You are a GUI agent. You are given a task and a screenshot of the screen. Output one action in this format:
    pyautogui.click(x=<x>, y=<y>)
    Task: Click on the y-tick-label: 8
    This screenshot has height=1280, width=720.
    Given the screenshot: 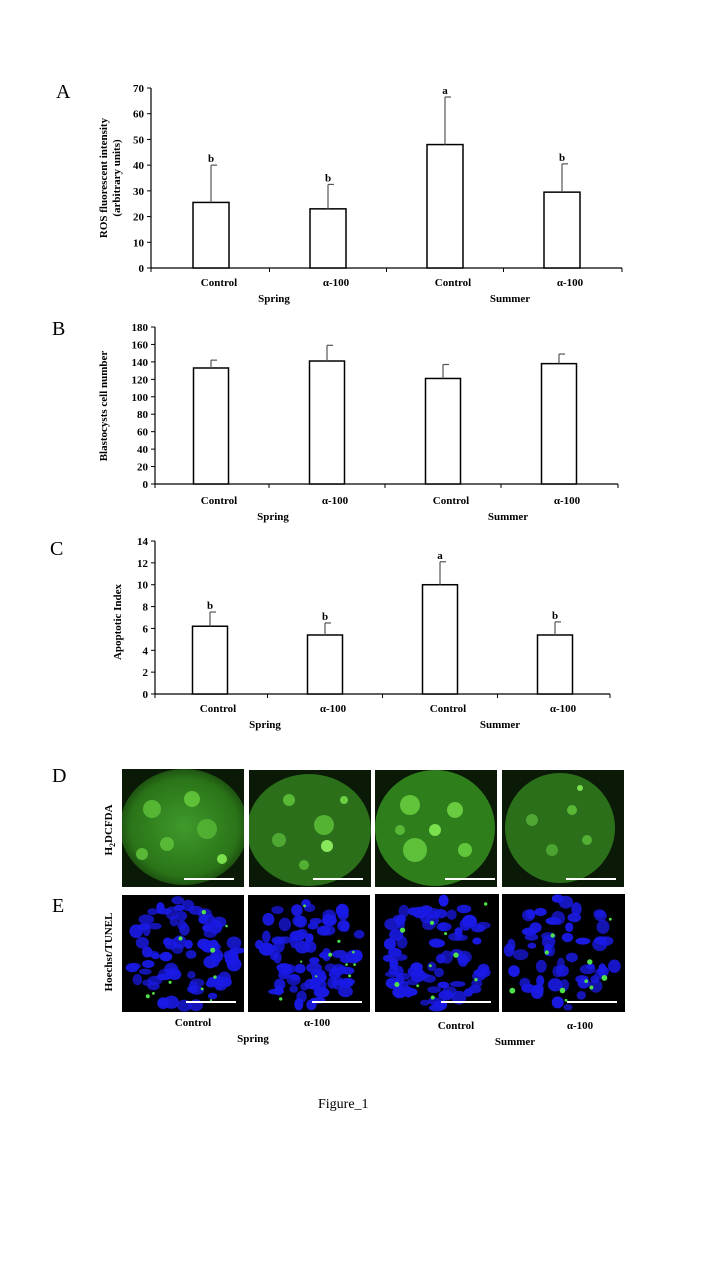 What is the action you would take?
    pyautogui.click(x=146, y=608)
    